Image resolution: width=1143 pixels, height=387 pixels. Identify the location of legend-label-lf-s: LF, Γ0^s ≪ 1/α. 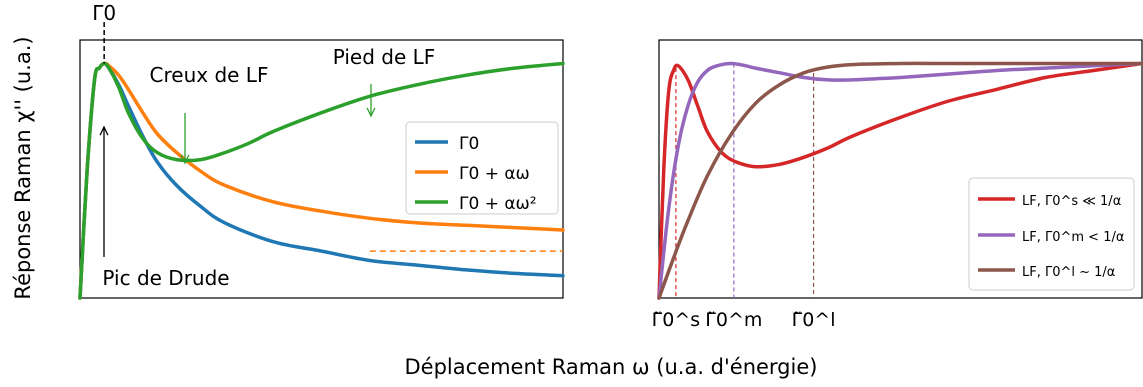
(1071, 201).